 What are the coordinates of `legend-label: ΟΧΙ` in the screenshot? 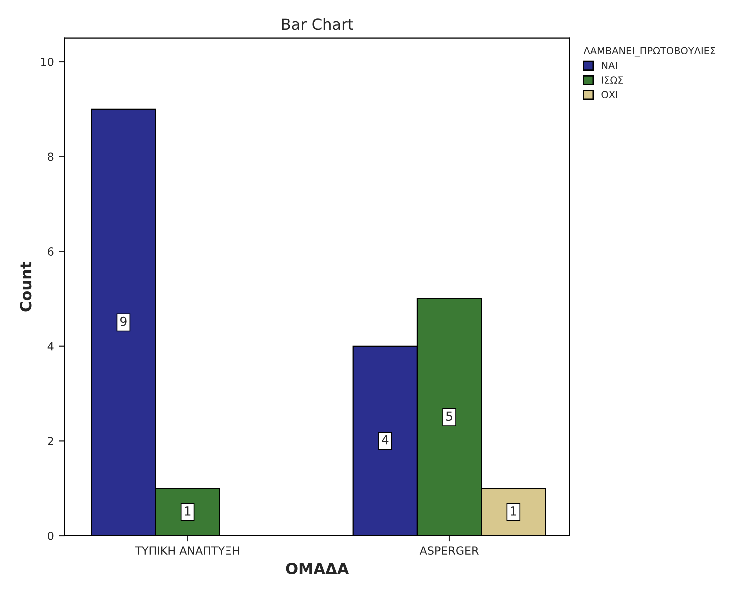 It's located at (610, 95).